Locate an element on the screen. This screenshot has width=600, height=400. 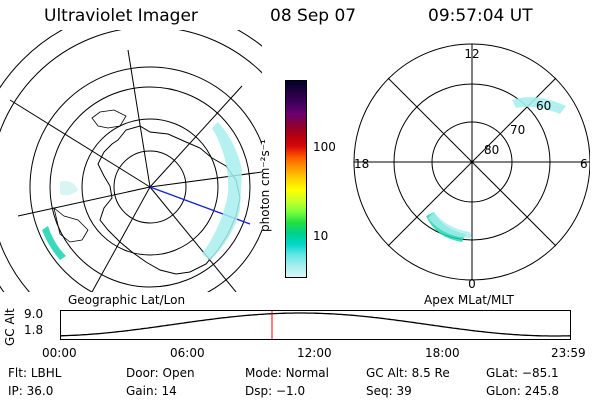
timeline-ytick-max: 9.0 is located at coordinates (34, 314).